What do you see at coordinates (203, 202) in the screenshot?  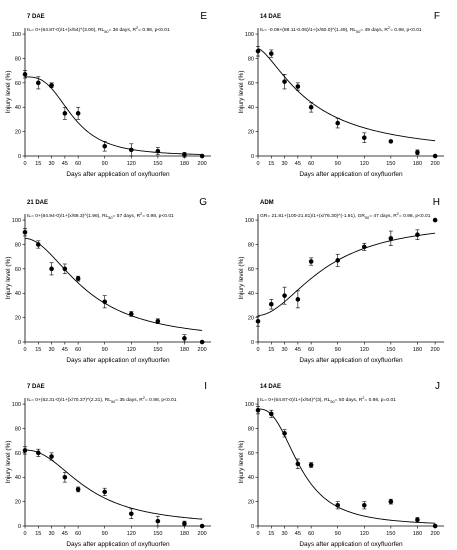 I see `panel-letter: G` at bounding box center [203, 202].